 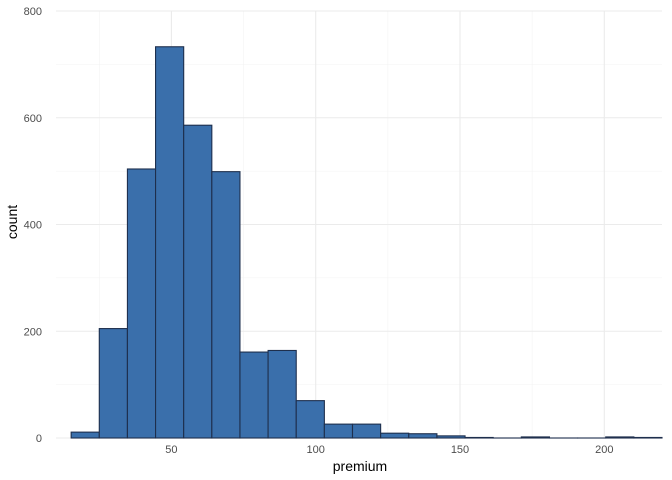 I want to click on x-tick-label: 50, so click(x=171, y=450).